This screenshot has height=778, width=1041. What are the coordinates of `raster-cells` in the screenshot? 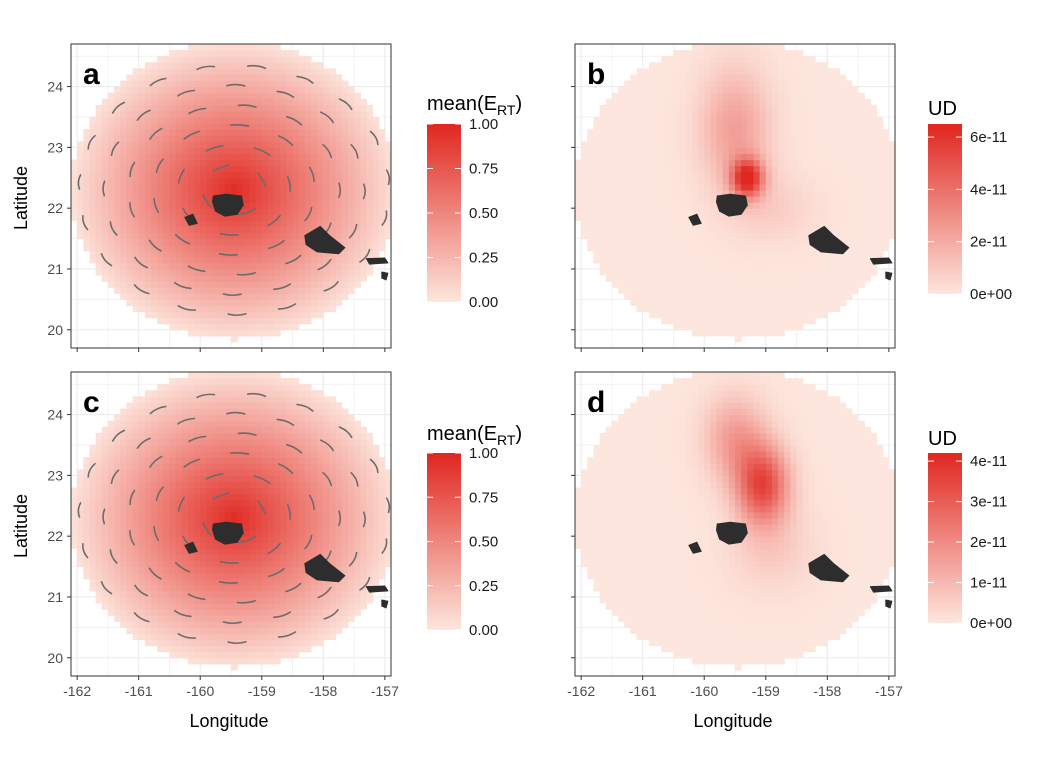 It's located at (735, 193).